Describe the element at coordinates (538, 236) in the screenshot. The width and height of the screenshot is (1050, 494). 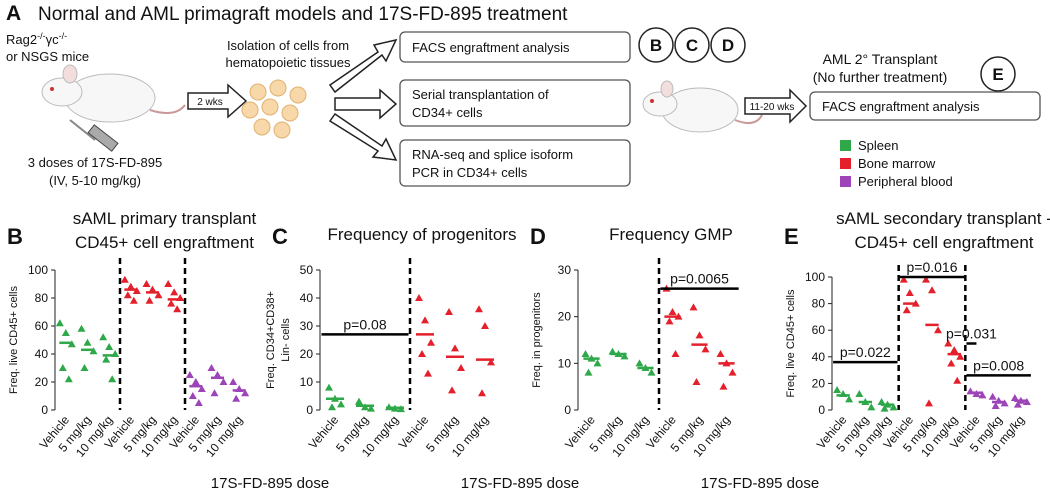
I see `panel-label: D` at that location.